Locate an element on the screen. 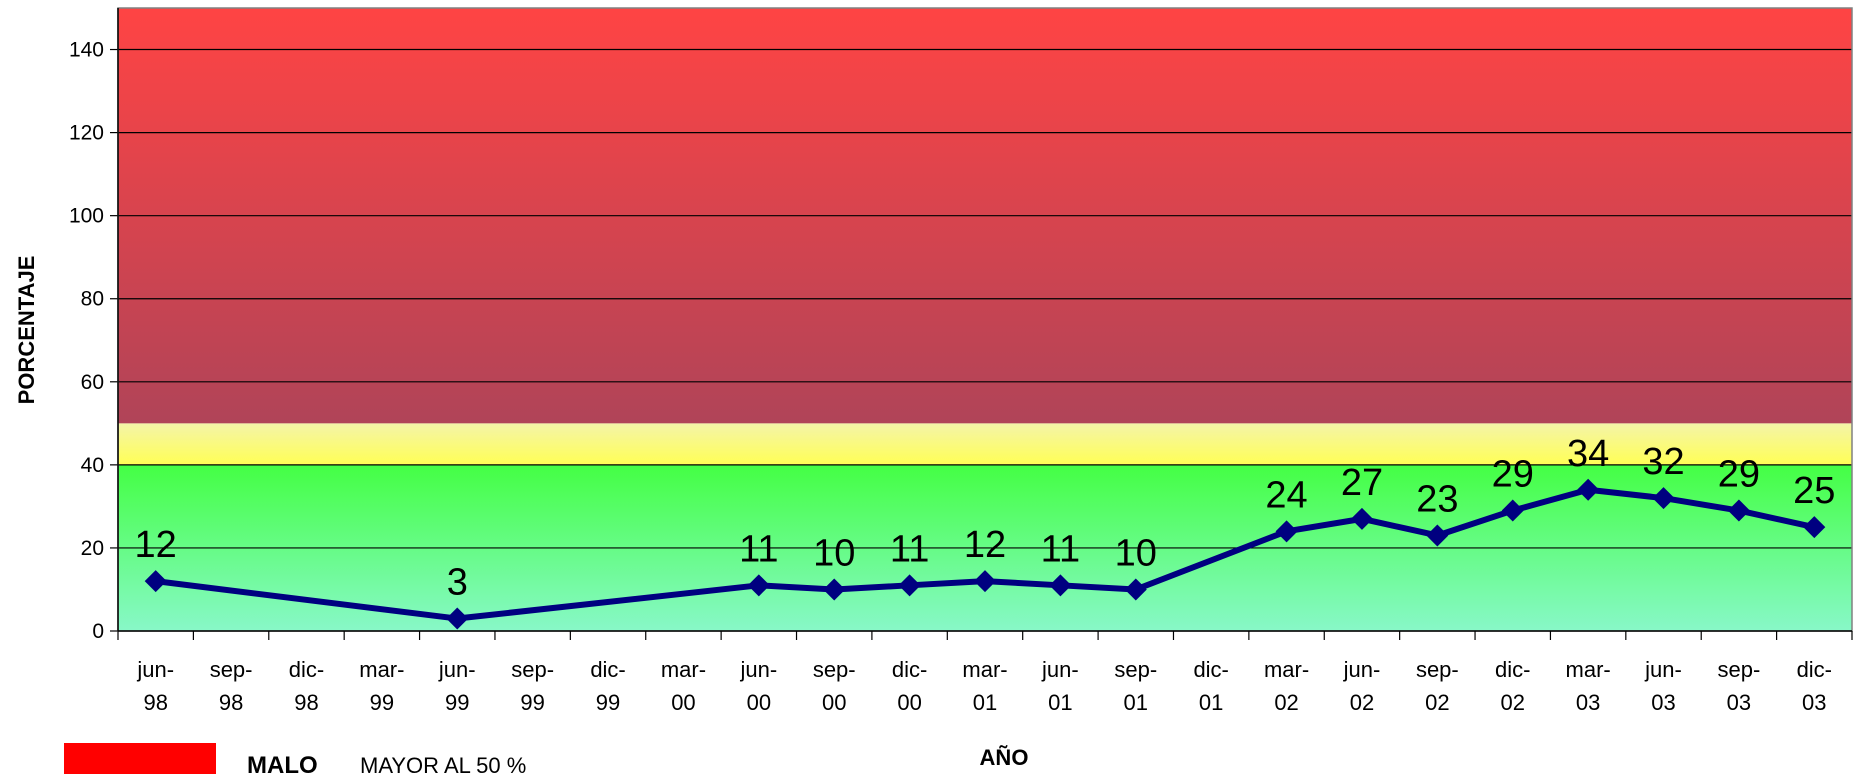 Image resolution: width=1872 pixels, height=774 pixels. data-label: 27 is located at coordinates (1362, 483).